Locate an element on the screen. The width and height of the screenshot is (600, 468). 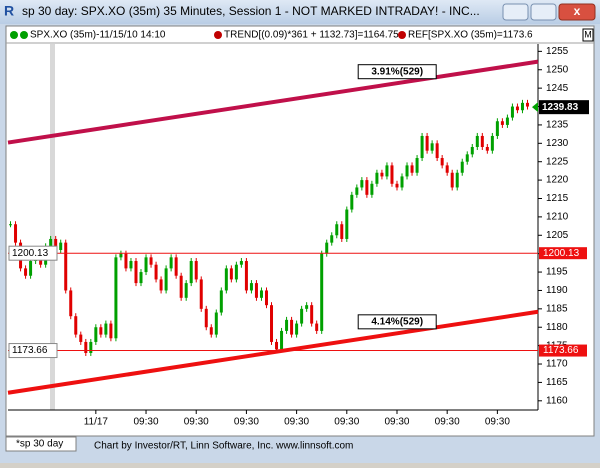
minimize-button is located at coordinates (515, 12).